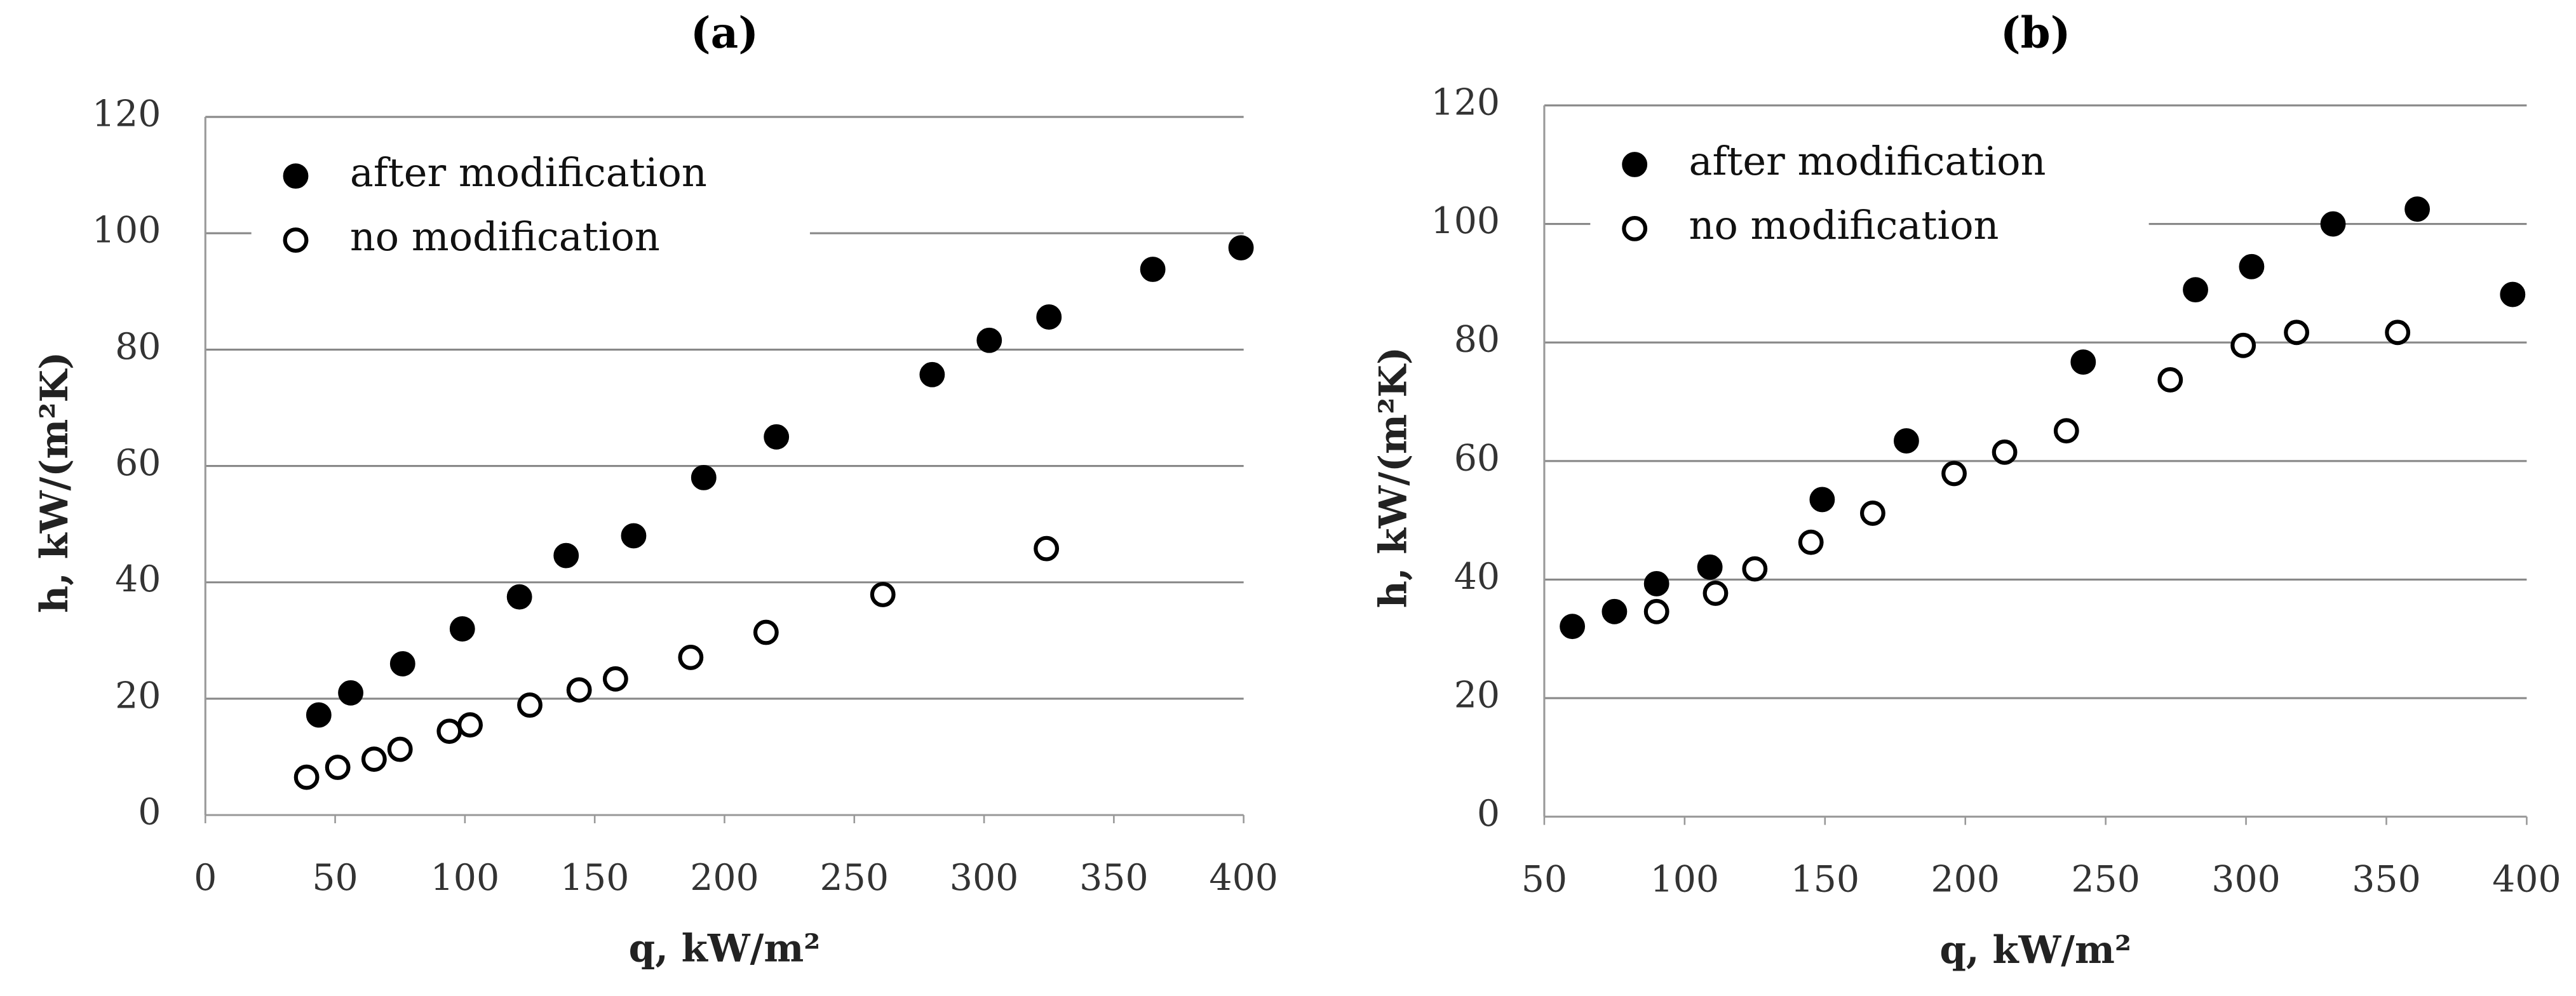 The image size is (2576, 996). I want to click on chart-title: (b), so click(2035, 33).